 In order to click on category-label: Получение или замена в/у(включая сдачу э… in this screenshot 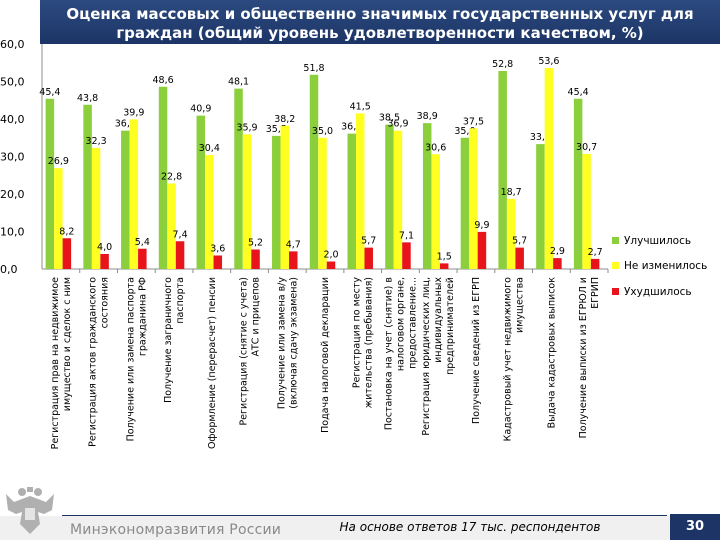, I will do `click(287, 343)`.